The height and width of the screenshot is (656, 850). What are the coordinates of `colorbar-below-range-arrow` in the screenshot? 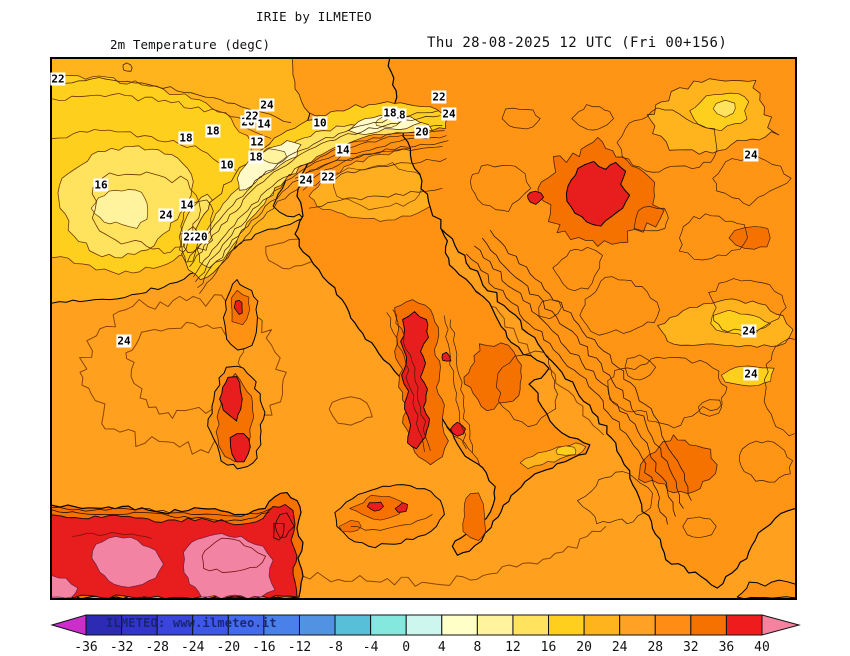 It's located at (68, 625).